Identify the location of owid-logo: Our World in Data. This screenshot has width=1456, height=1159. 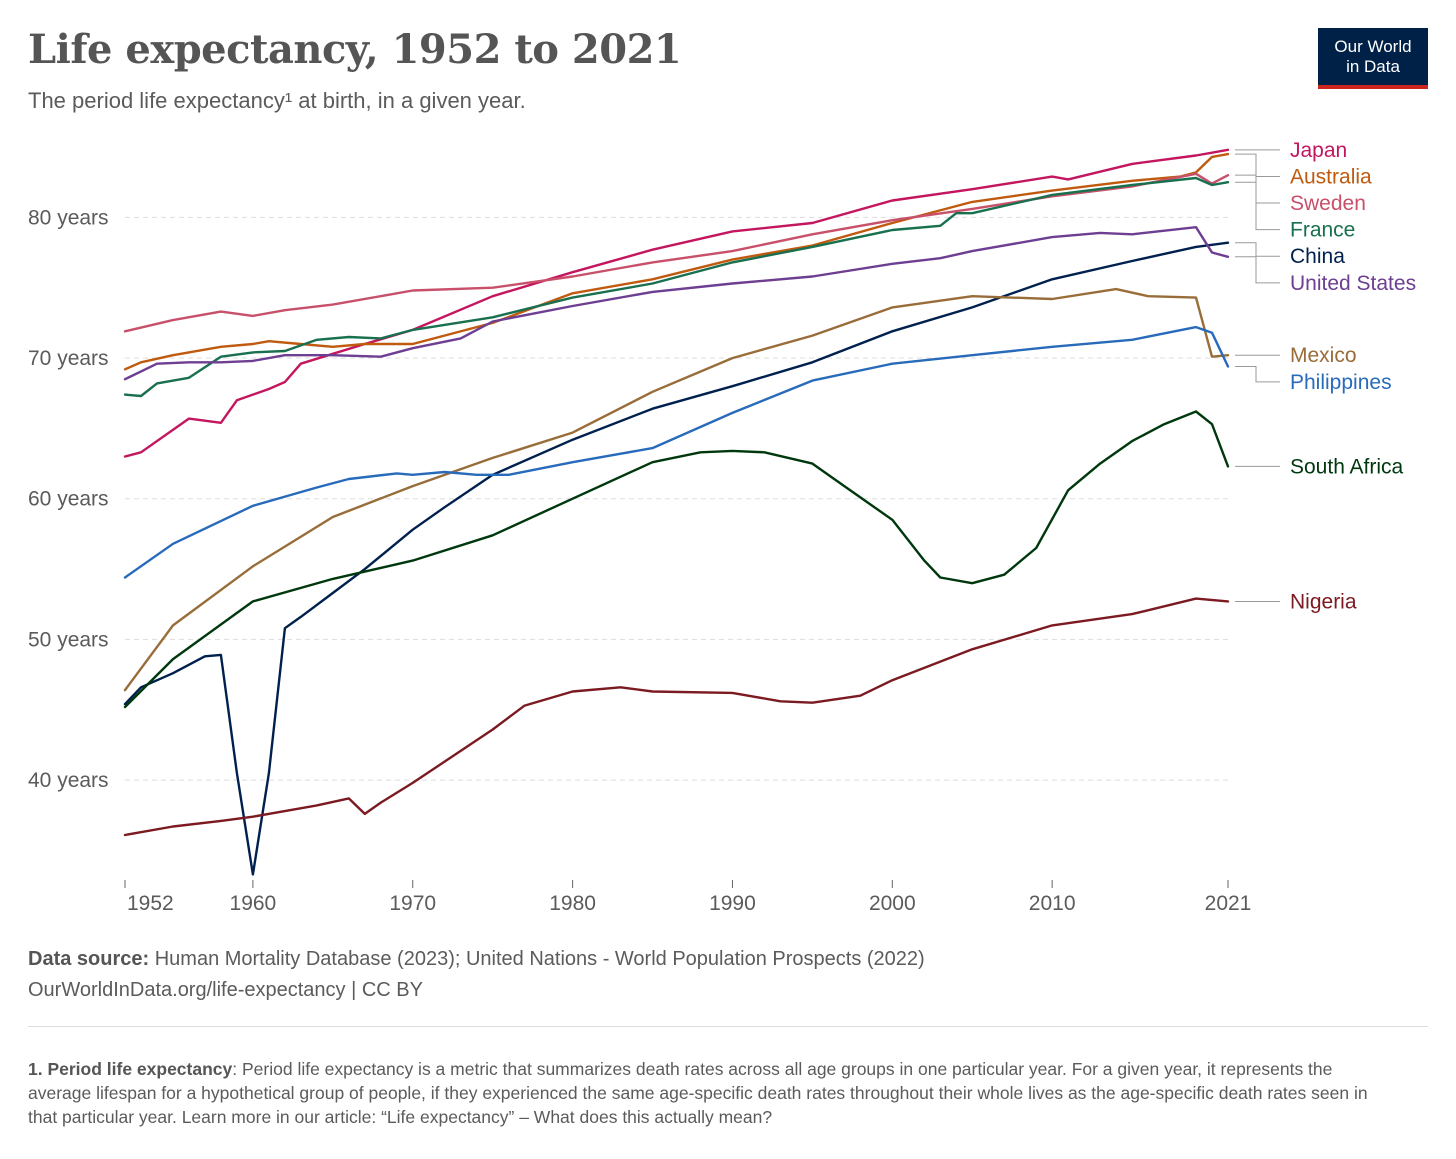
(1373, 58).